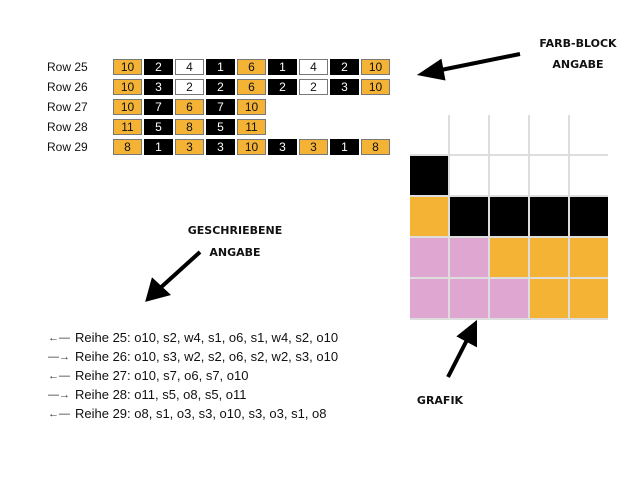  Describe the element at coordinates (440, 400) in the screenshot. I see `grafik-label: GRAFIK` at that location.